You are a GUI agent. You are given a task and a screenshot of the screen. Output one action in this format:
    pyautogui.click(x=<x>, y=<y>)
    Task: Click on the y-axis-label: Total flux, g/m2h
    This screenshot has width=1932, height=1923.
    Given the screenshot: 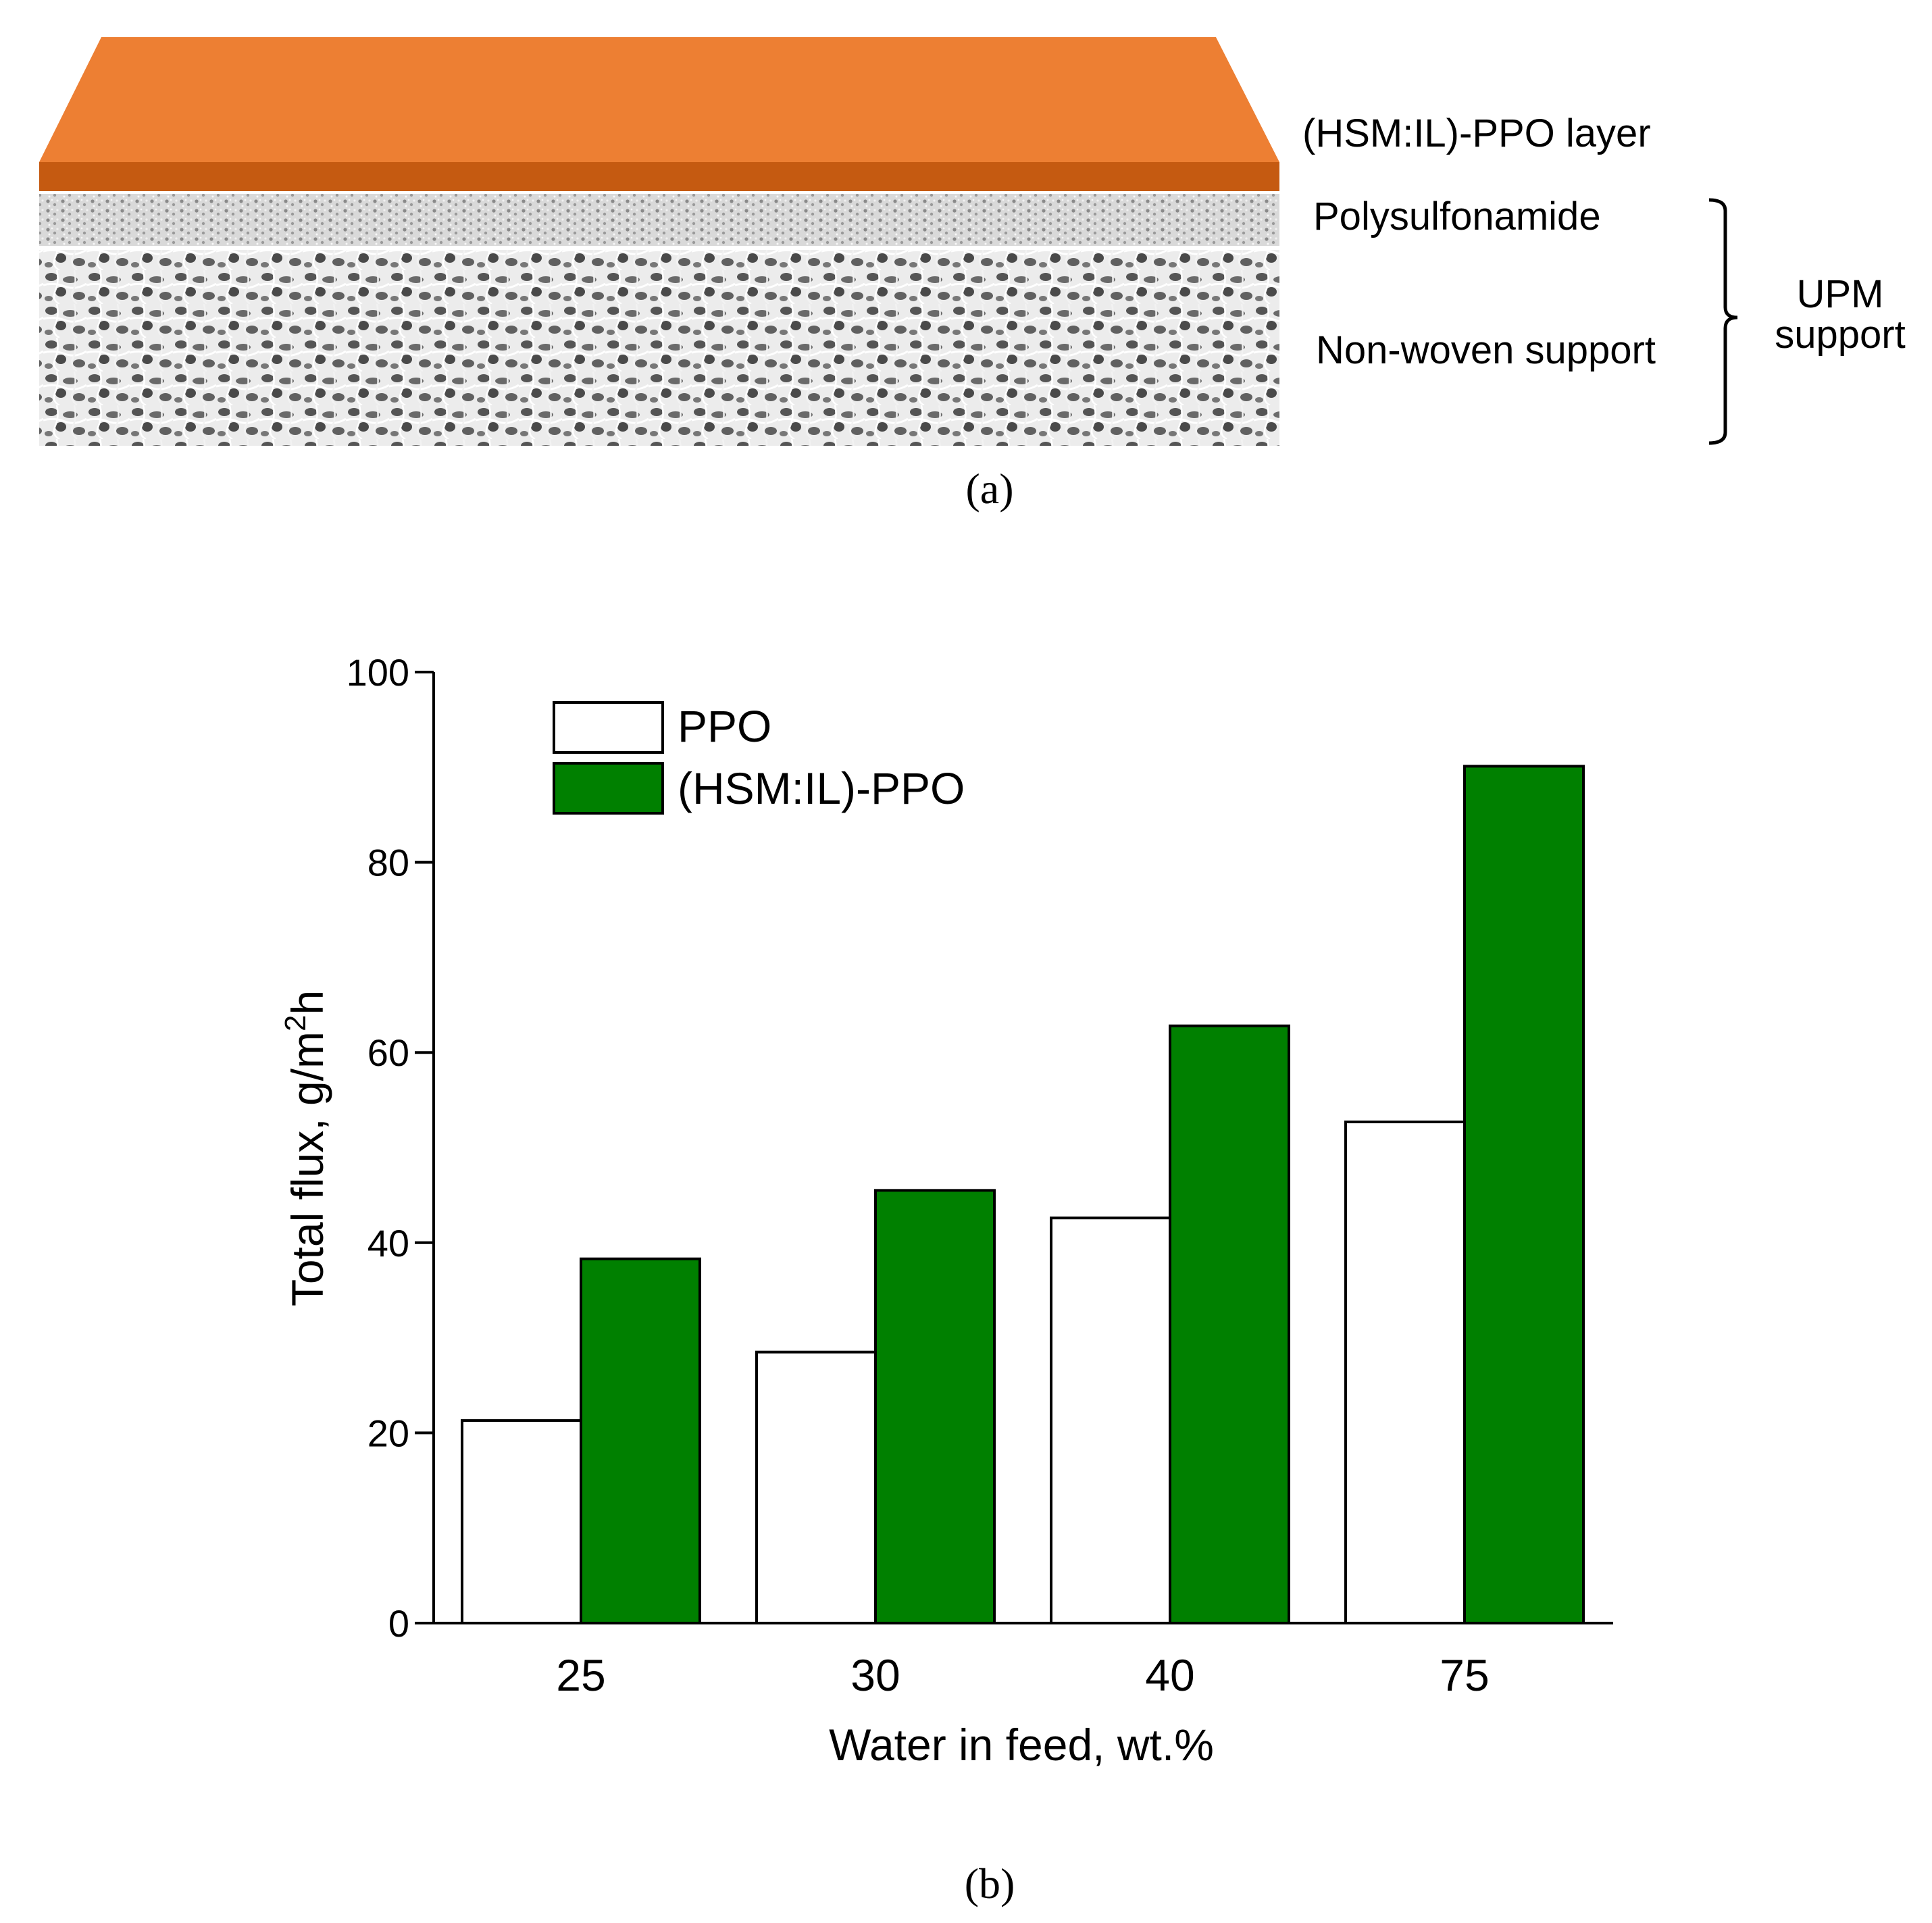 What is the action you would take?
    pyautogui.click(x=305, y=1148)
    